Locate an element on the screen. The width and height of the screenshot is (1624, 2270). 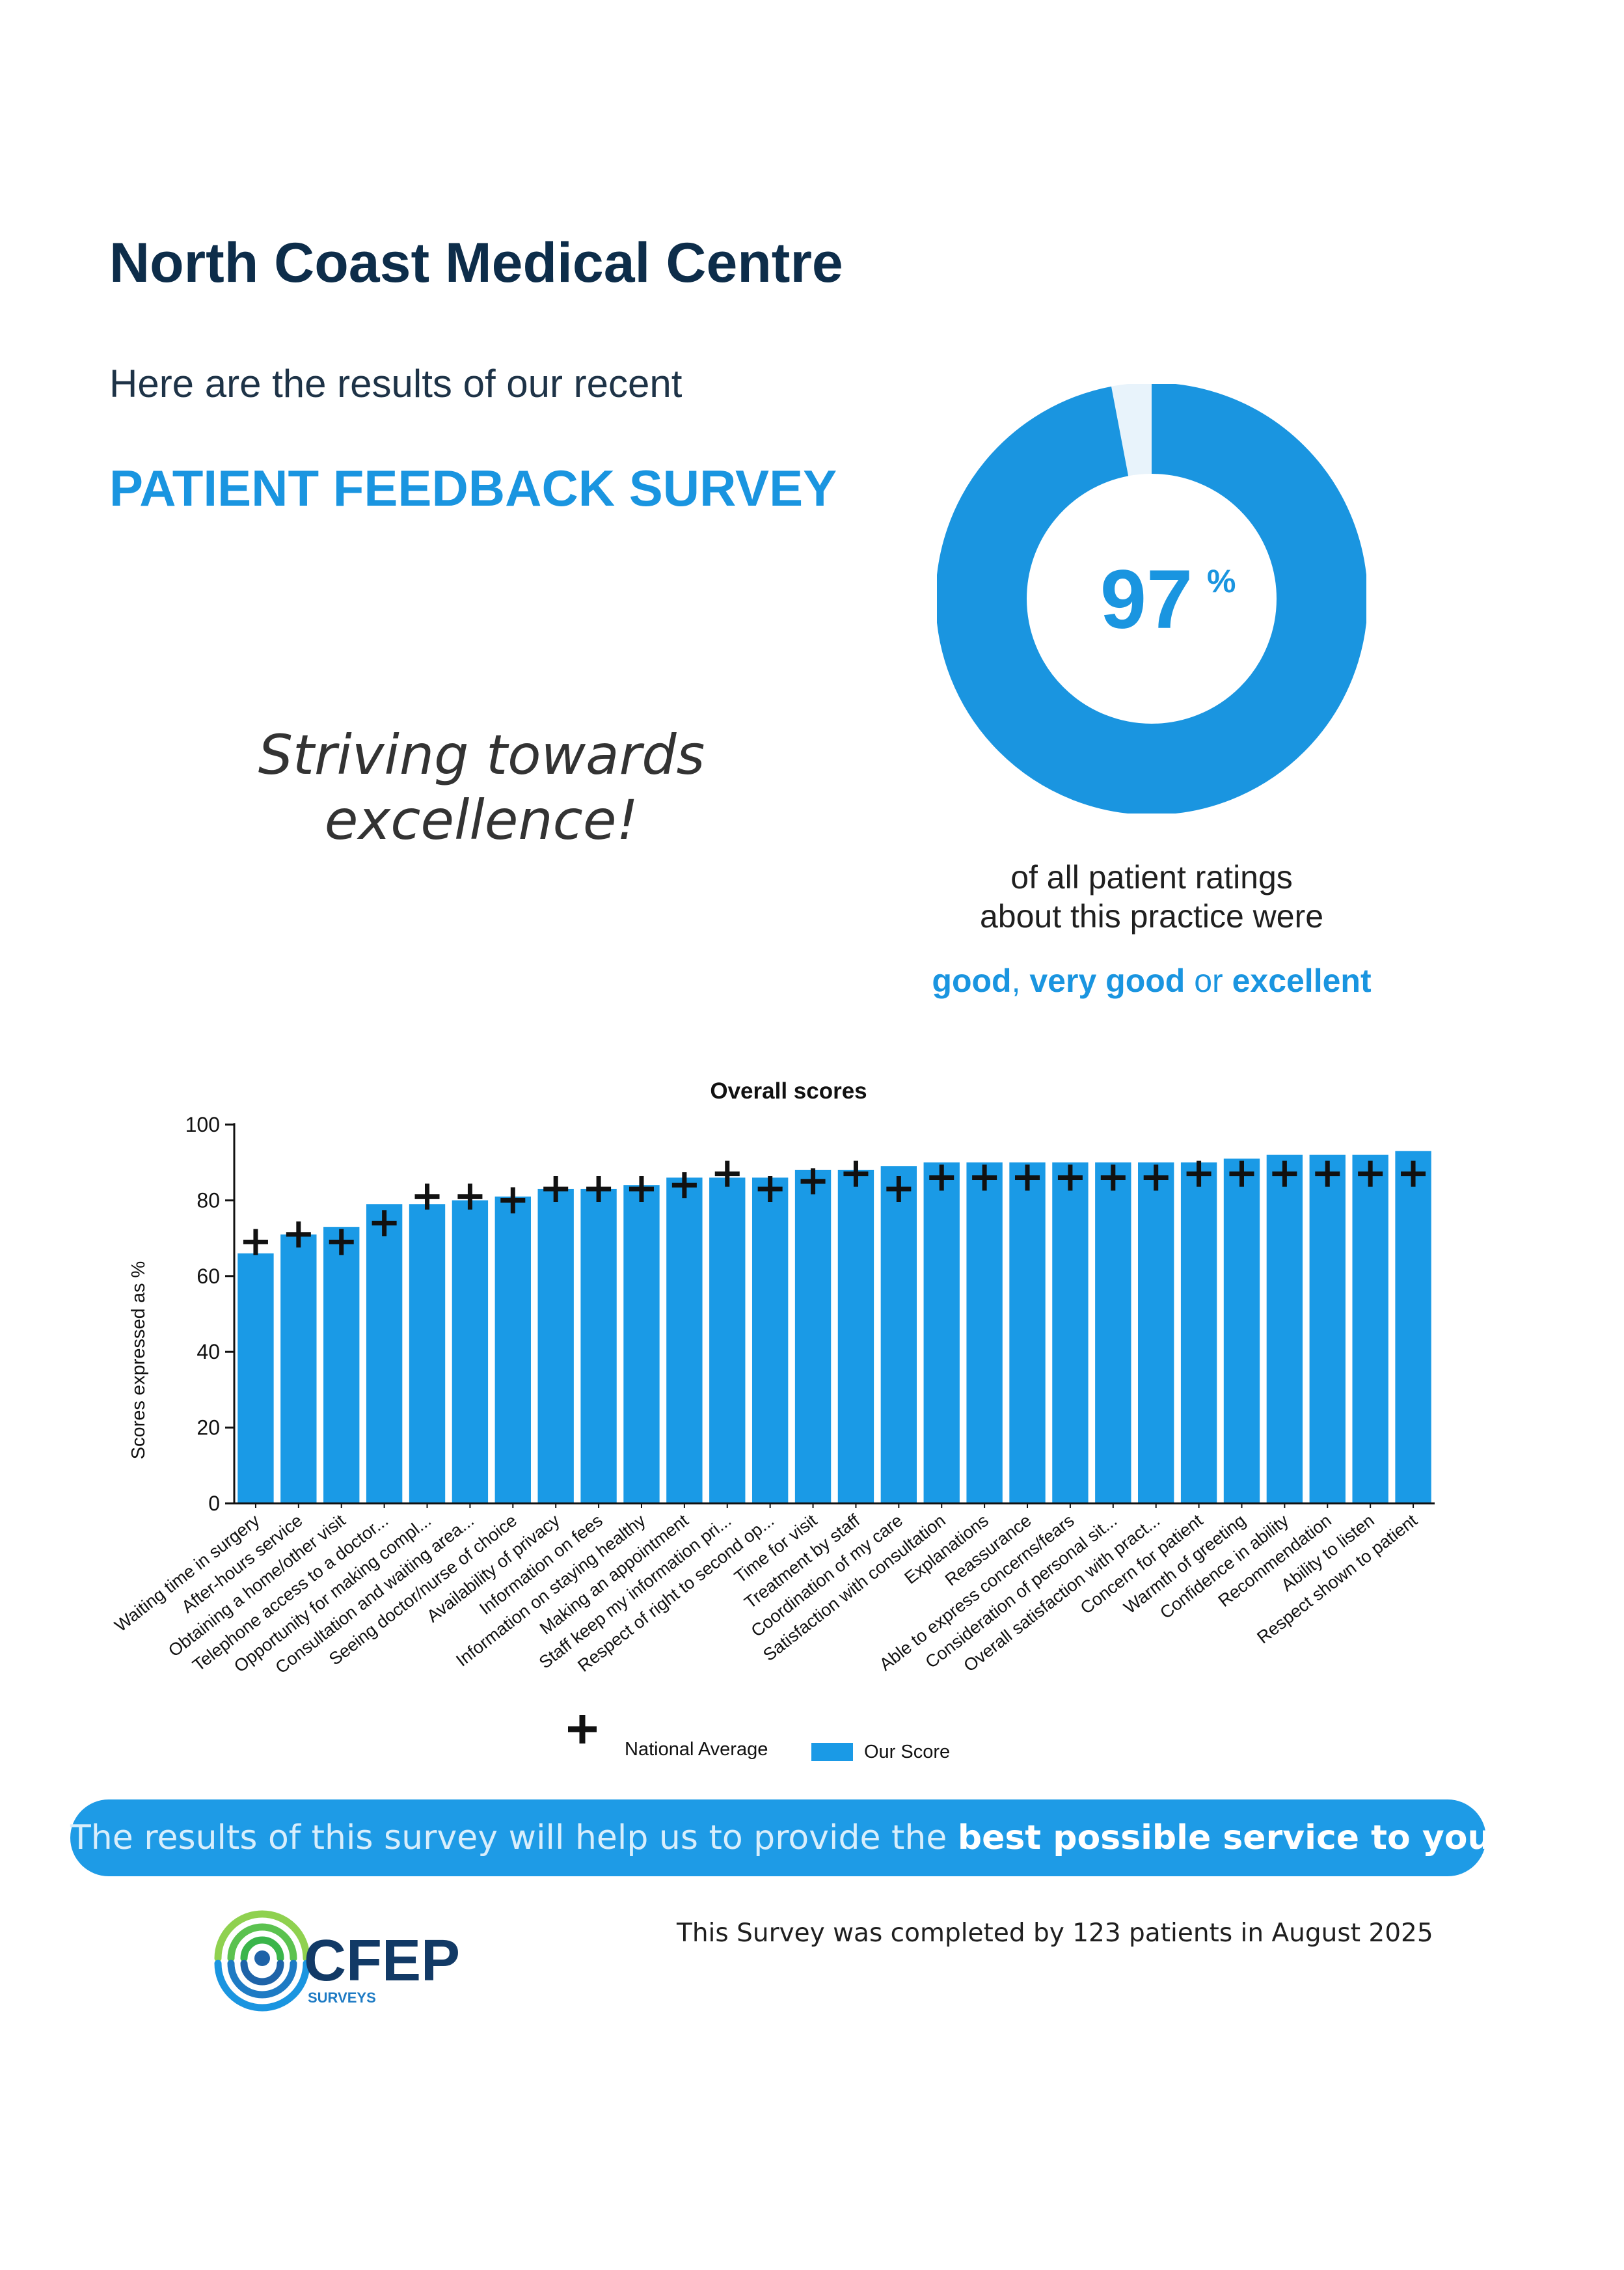
tagline: Striving towards excellence! is located at coordinates (481, 788).